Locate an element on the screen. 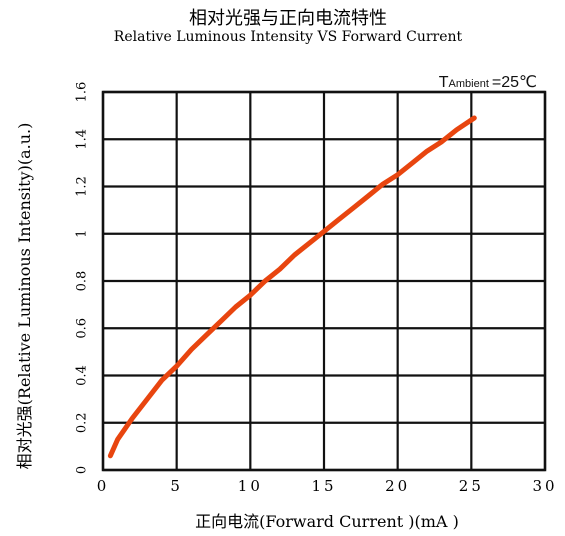  ambient-prefix: T is located at coordinates (444, 82).